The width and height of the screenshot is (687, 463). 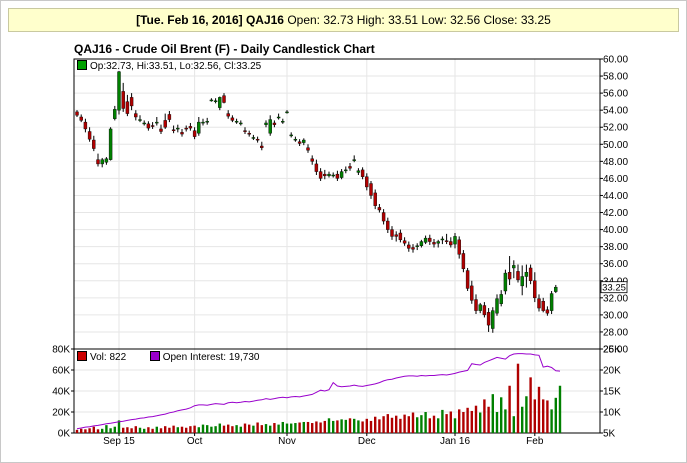 What do you see at coordinates (612, 413) in the screenshot?
I see `oi-tick-label: 10K` at bounding box center [612, 413].